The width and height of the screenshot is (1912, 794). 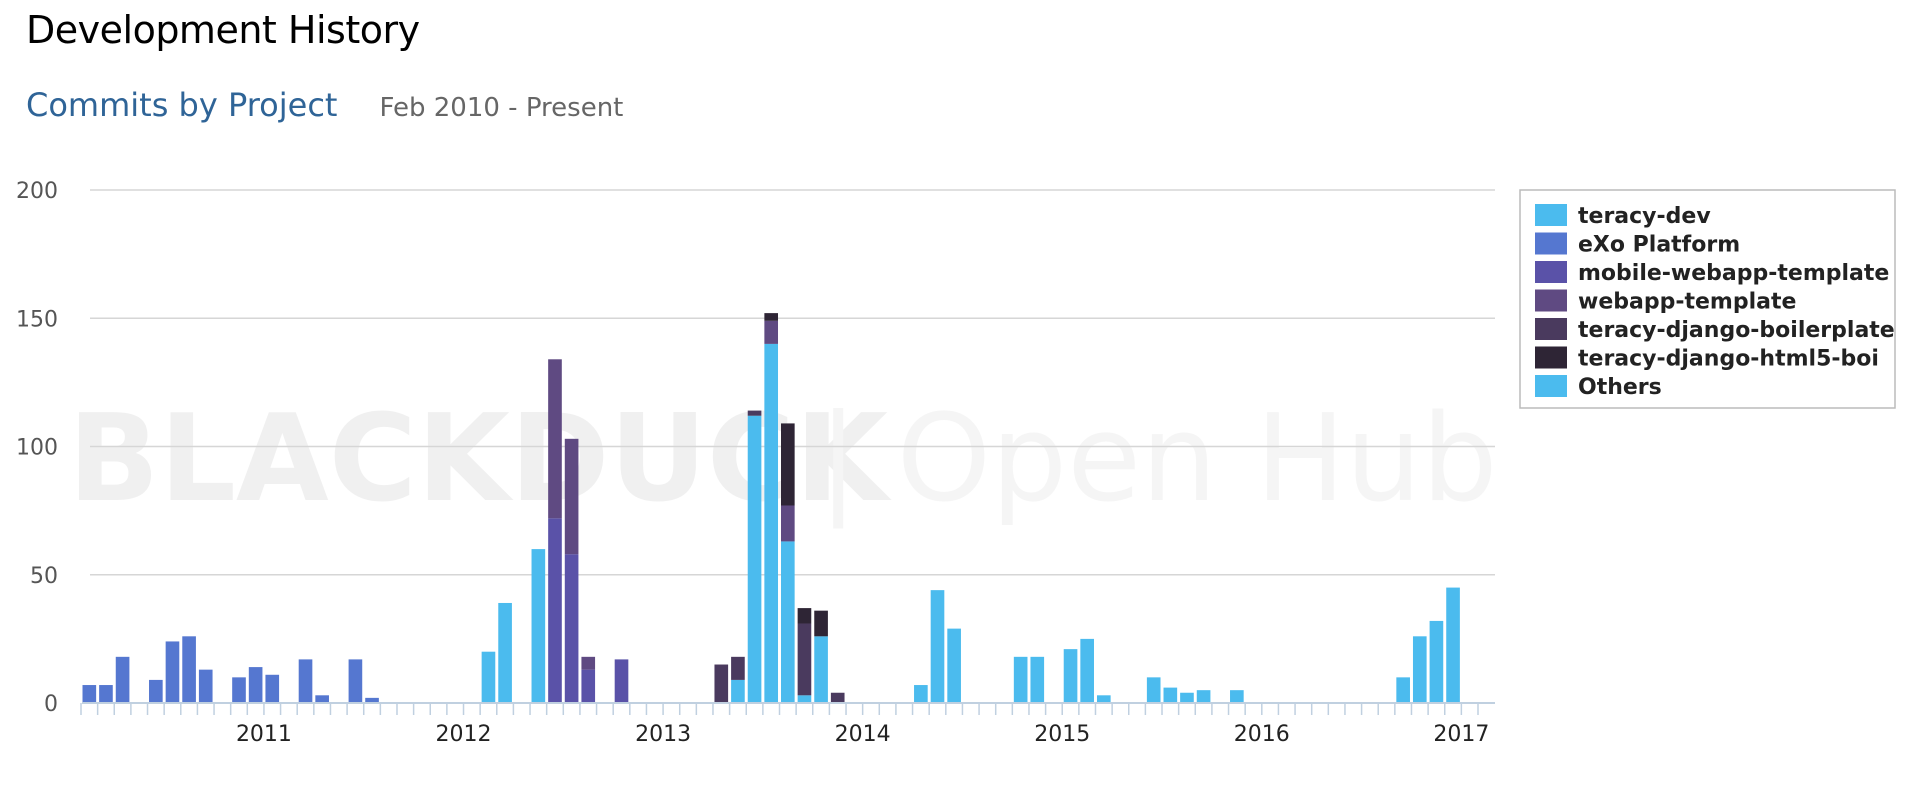 I want to click on legend-label: teracy-django-html5-boi, so click(x=1728, y=359).